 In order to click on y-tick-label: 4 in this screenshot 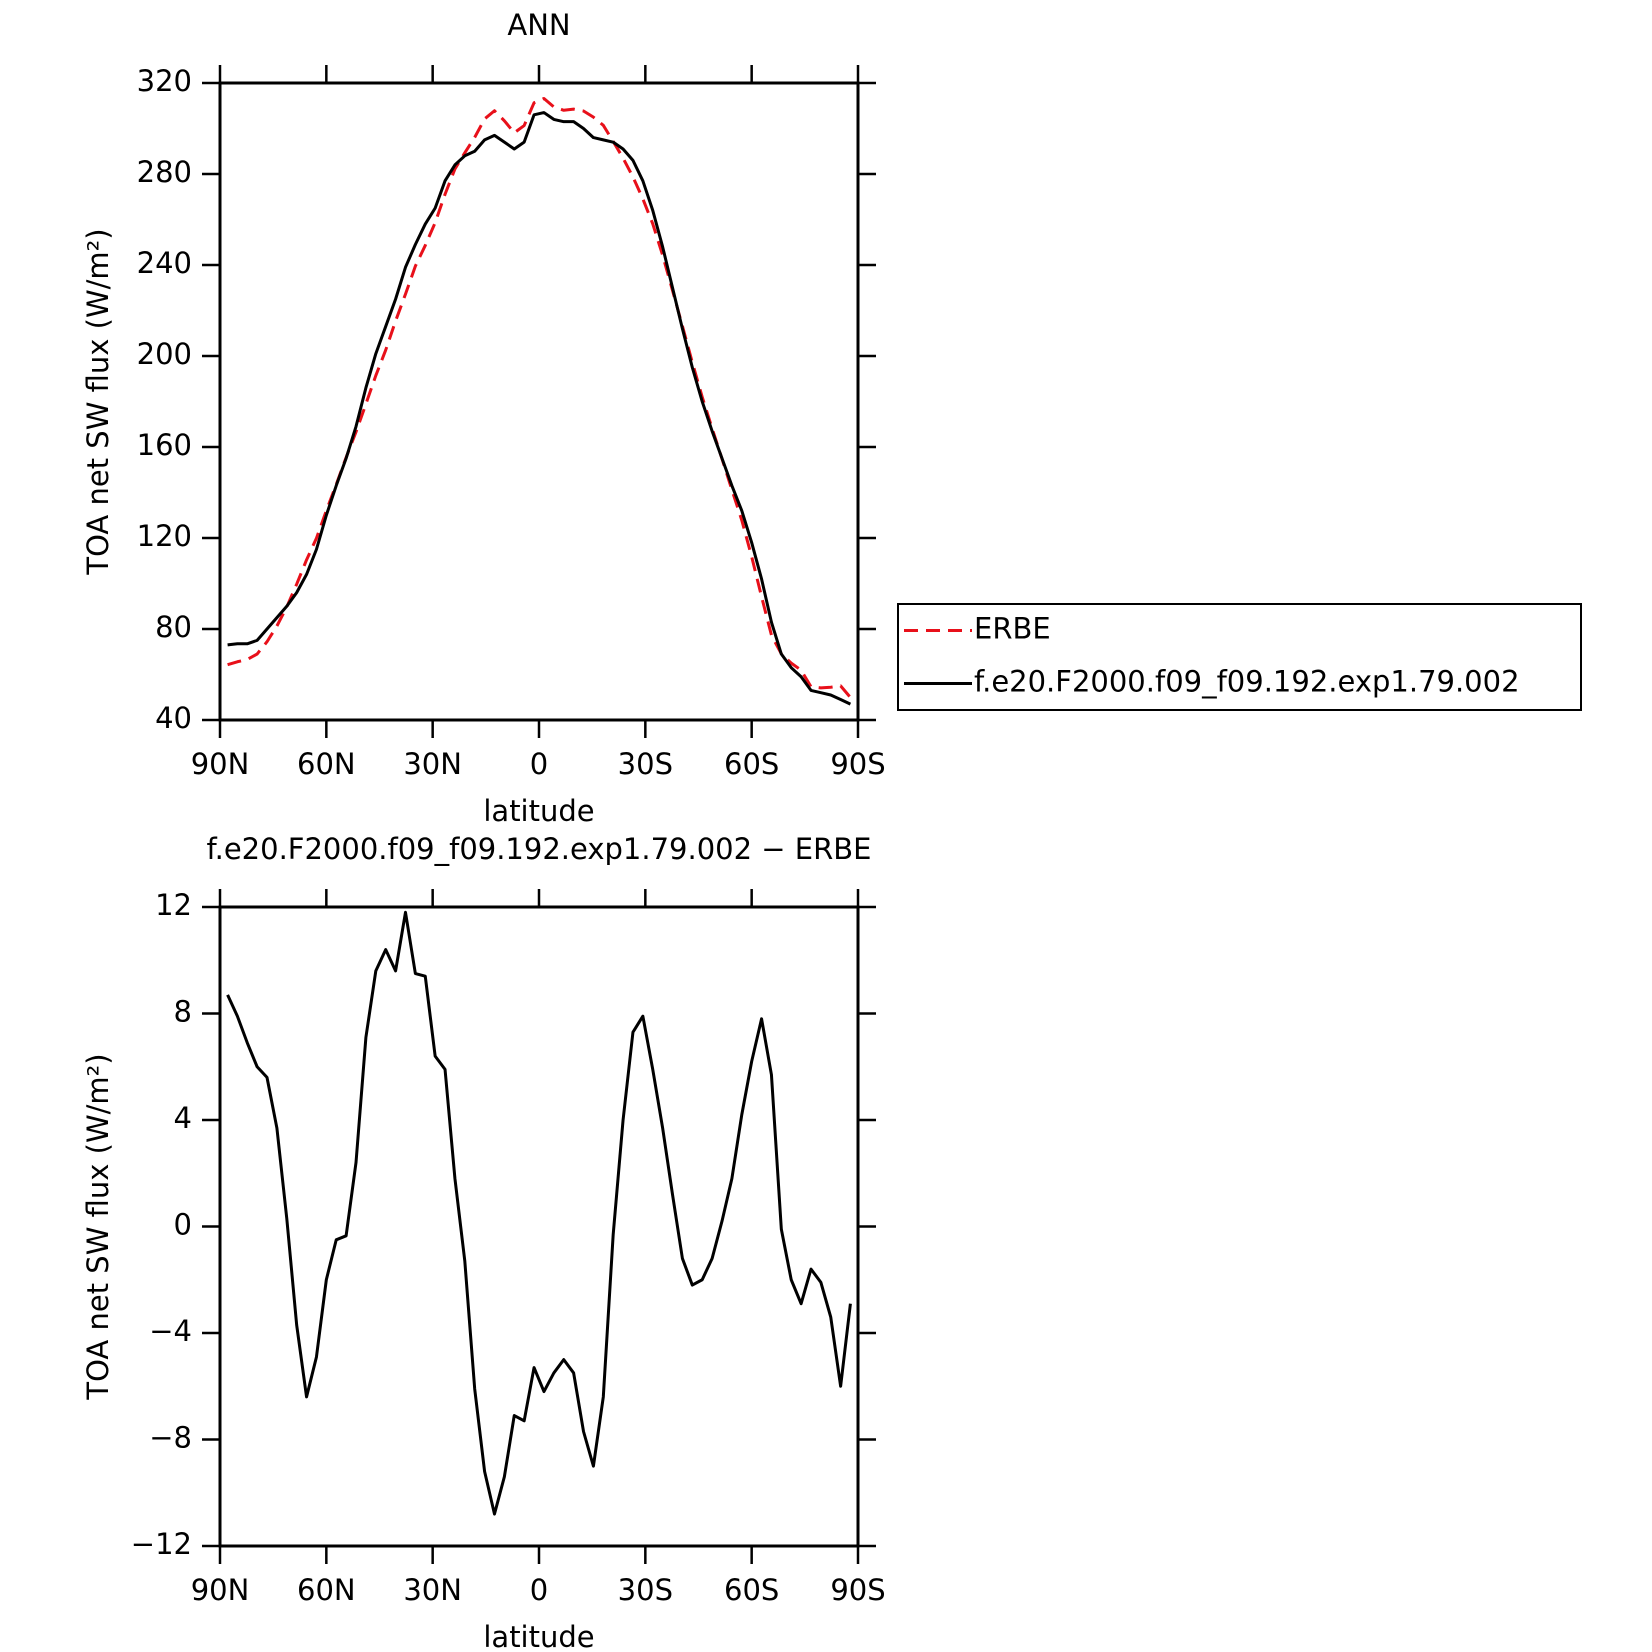, I will do `click(183, 1118)`.